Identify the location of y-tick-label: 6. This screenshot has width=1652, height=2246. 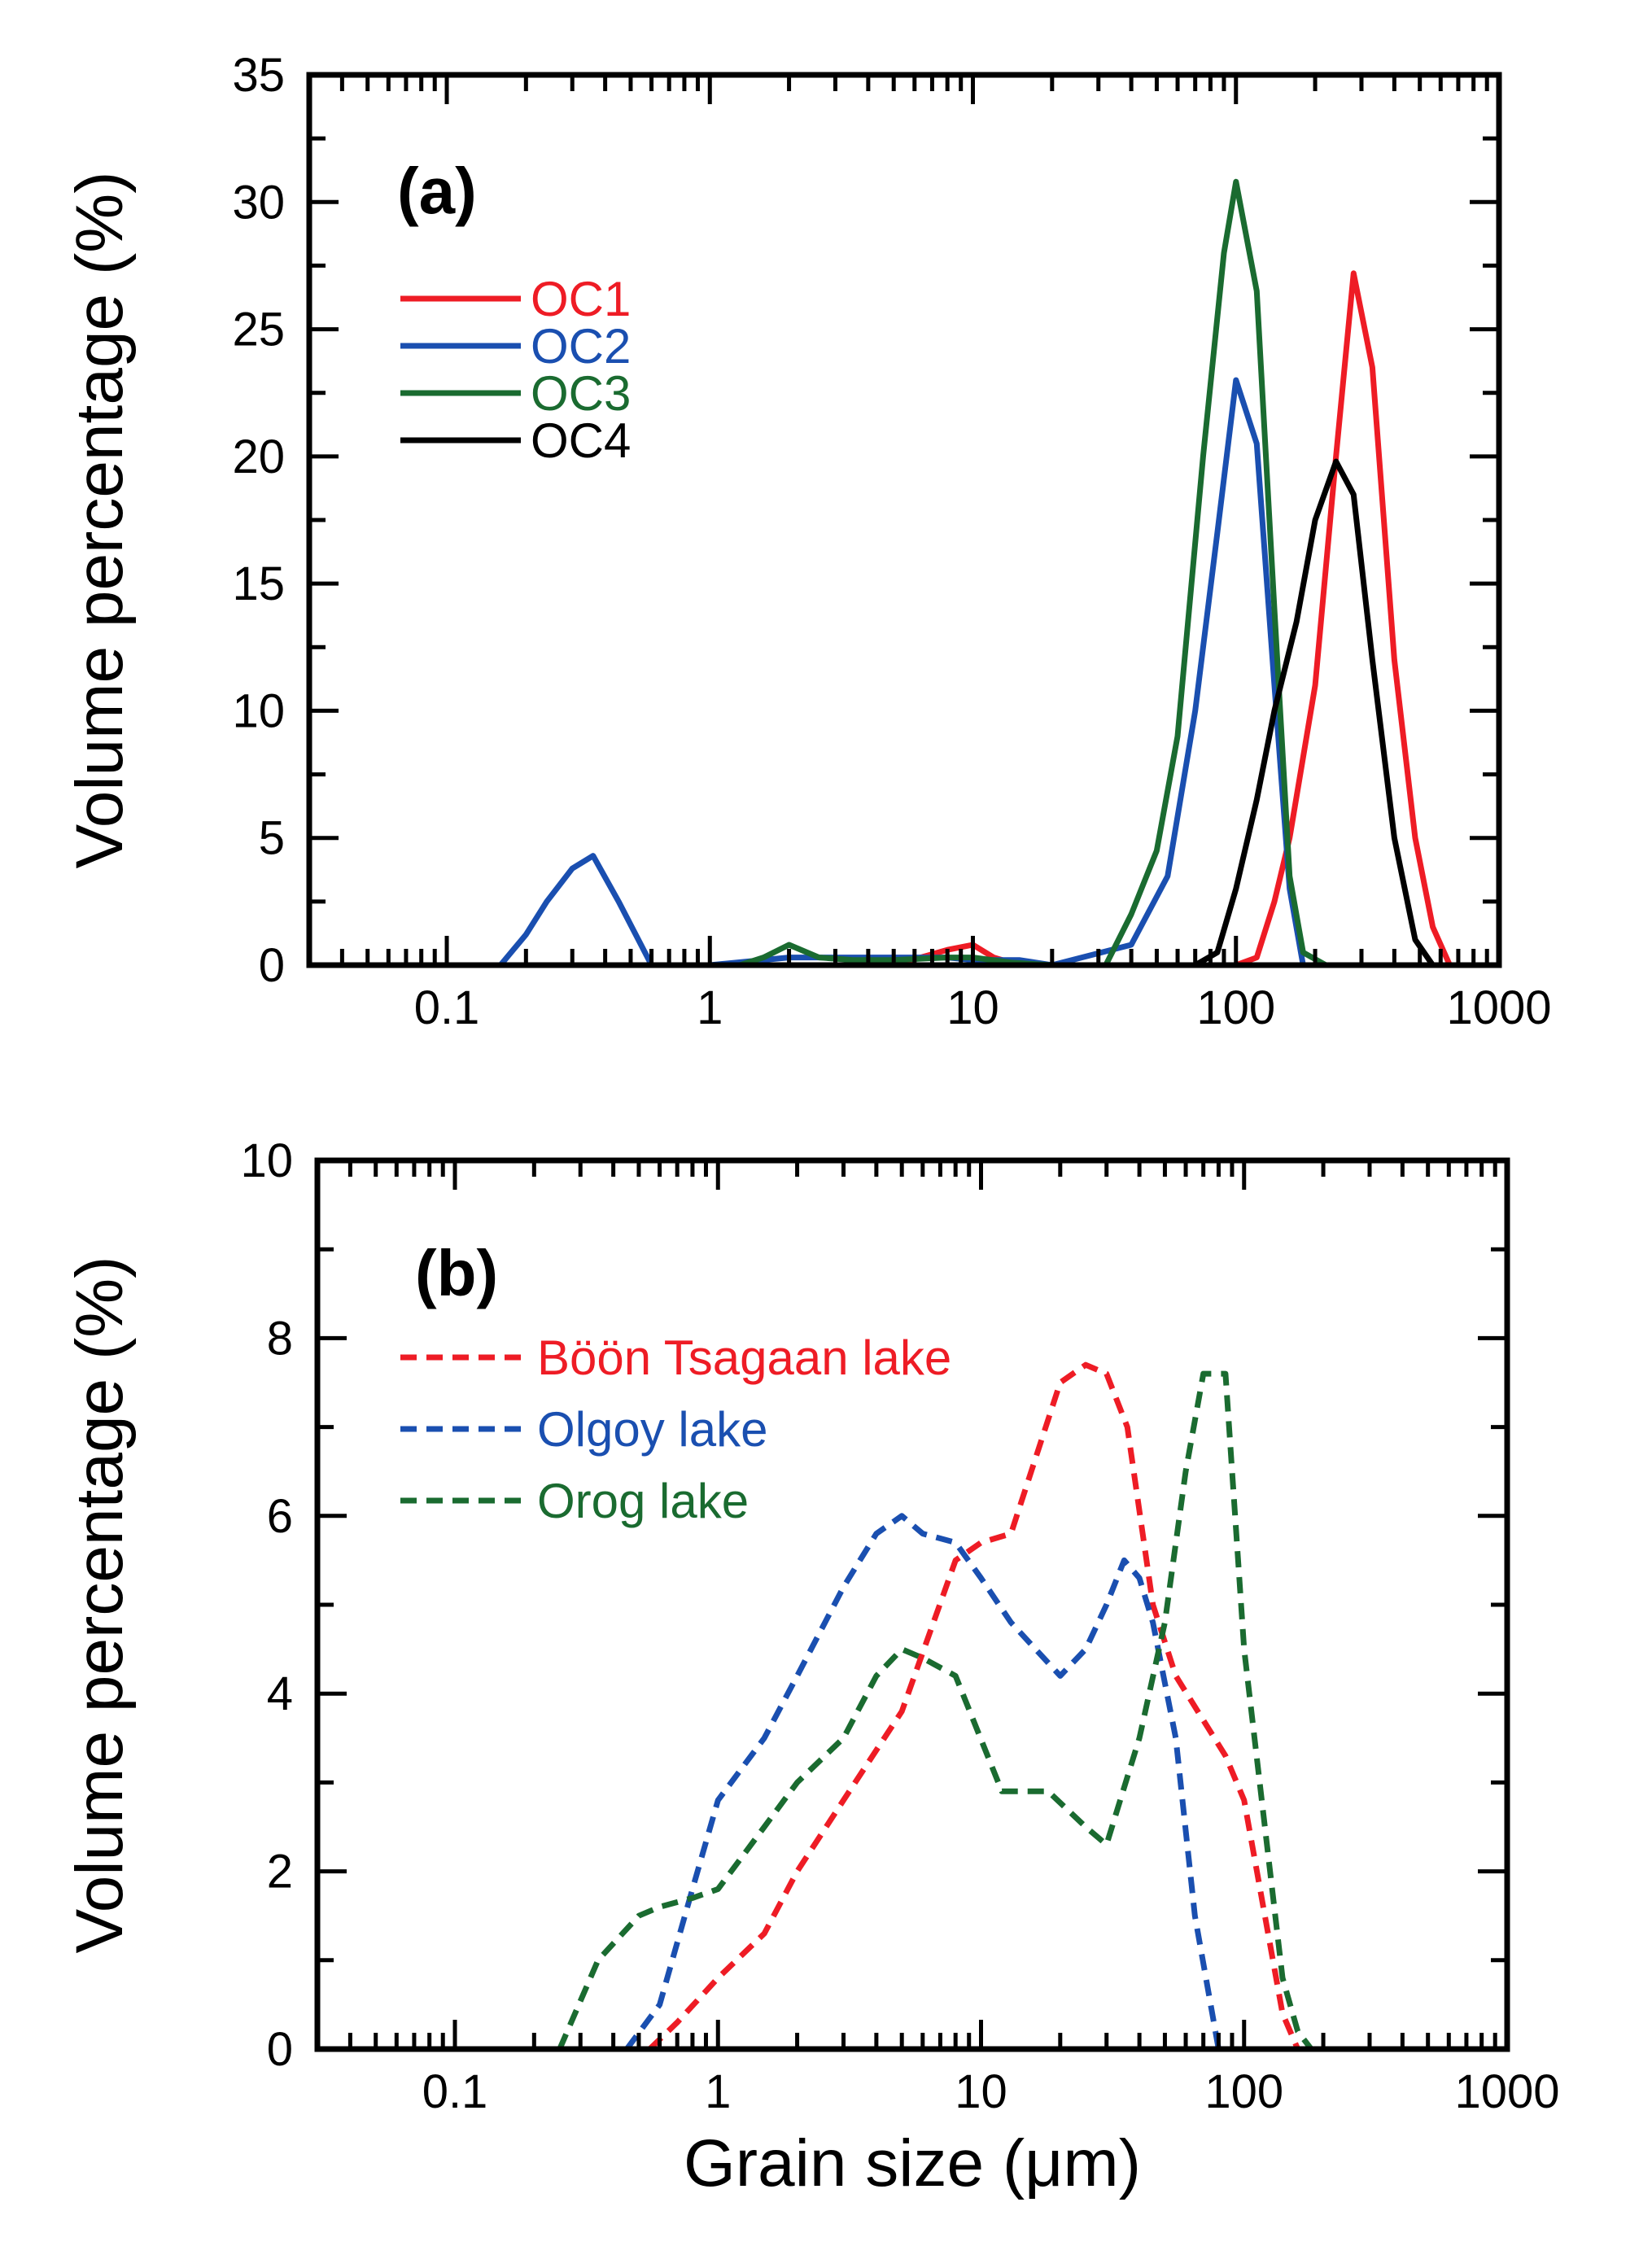
(280, 1516).